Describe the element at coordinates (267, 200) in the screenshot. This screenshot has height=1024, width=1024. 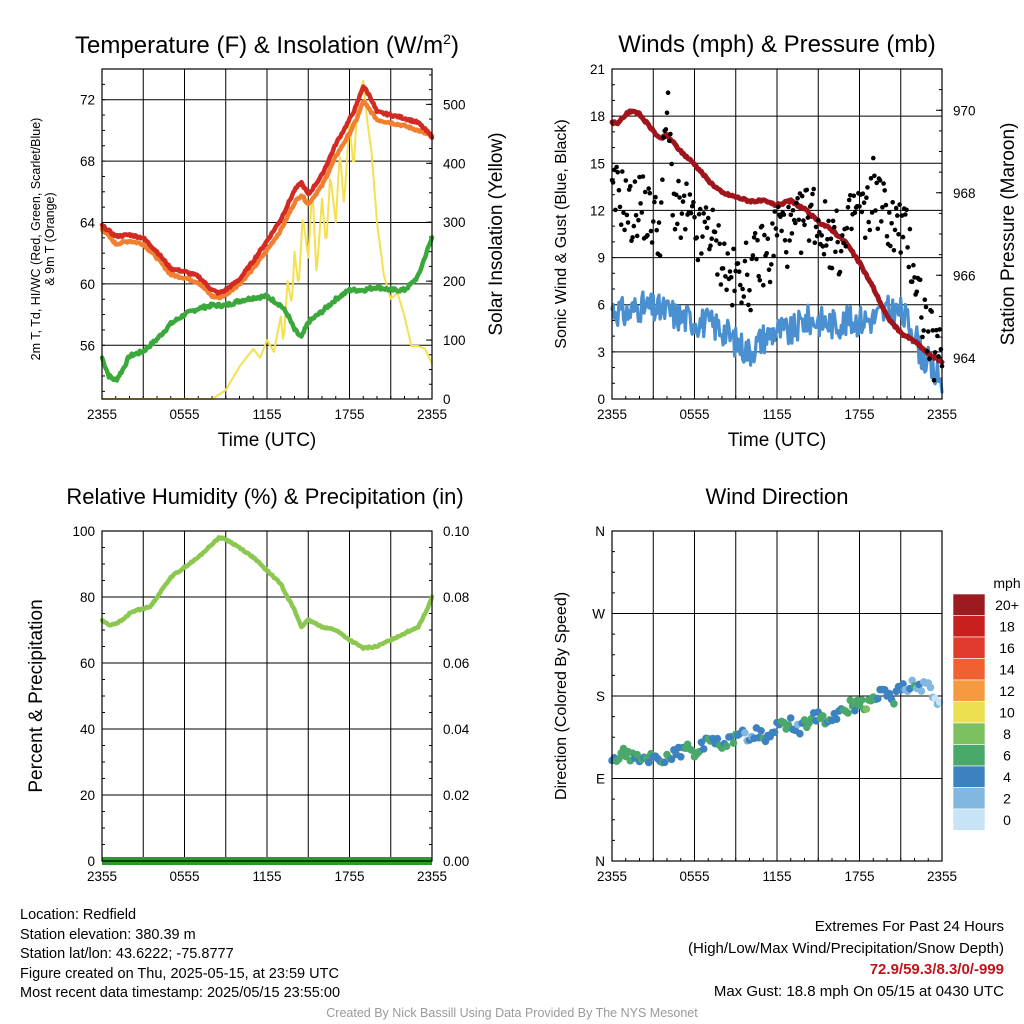
I see `temp-9m-line` at that location.